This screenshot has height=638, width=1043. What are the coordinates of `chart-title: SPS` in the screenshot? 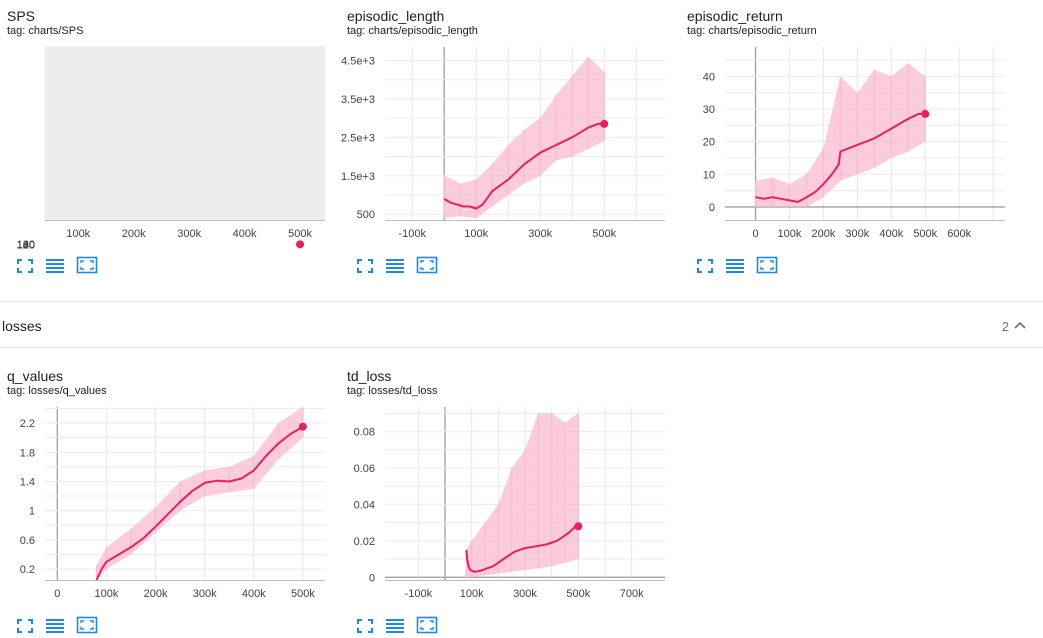 It's located at (21, 16).